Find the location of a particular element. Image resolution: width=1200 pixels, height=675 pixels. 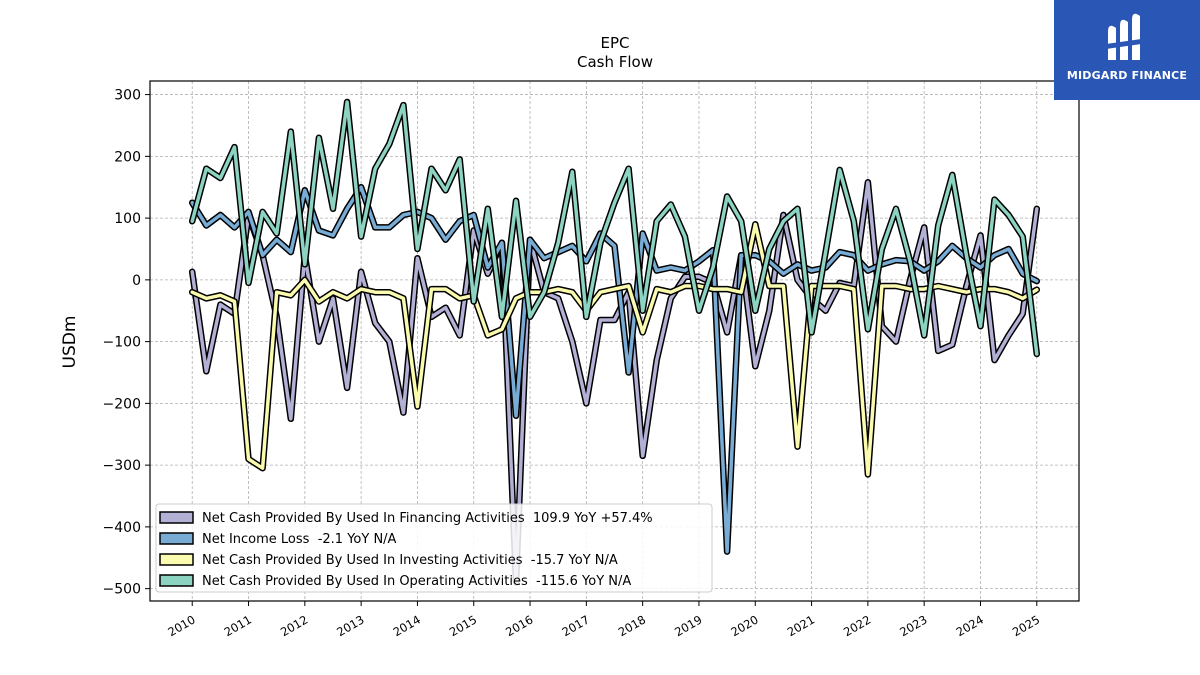

logo-text: MIDGARD FINANCE is located at coordinates (1127, 75).